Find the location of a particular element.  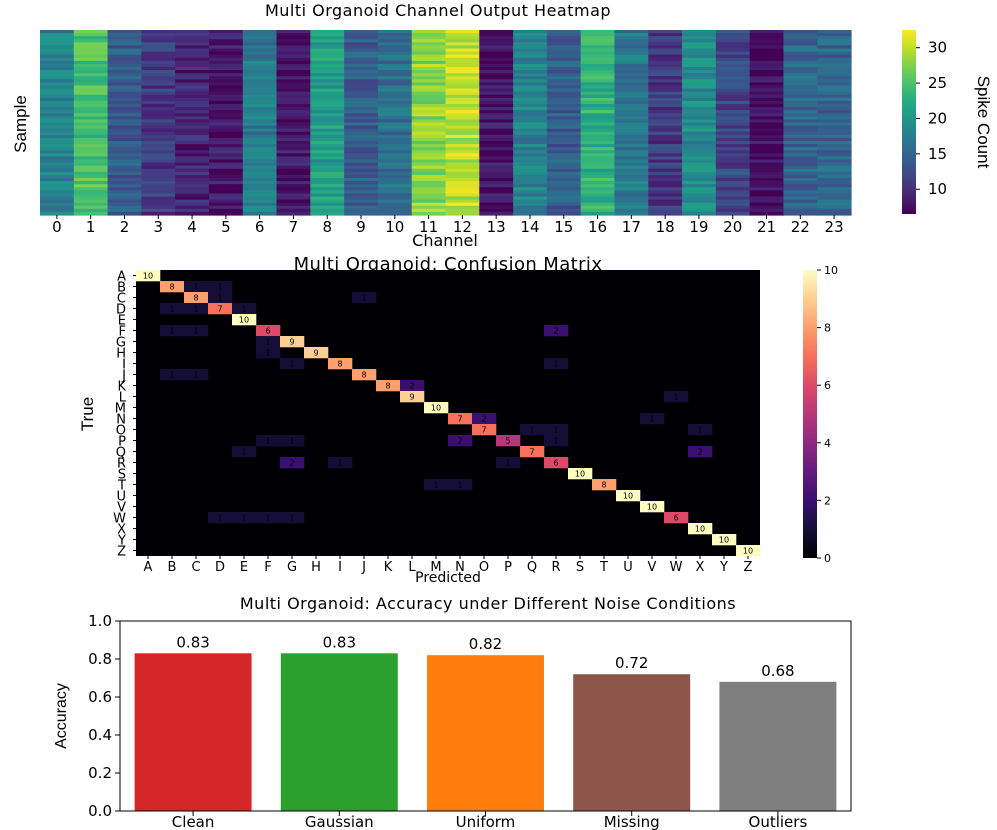

cm-y-tick-label: L is located at coordinates (123, 398).